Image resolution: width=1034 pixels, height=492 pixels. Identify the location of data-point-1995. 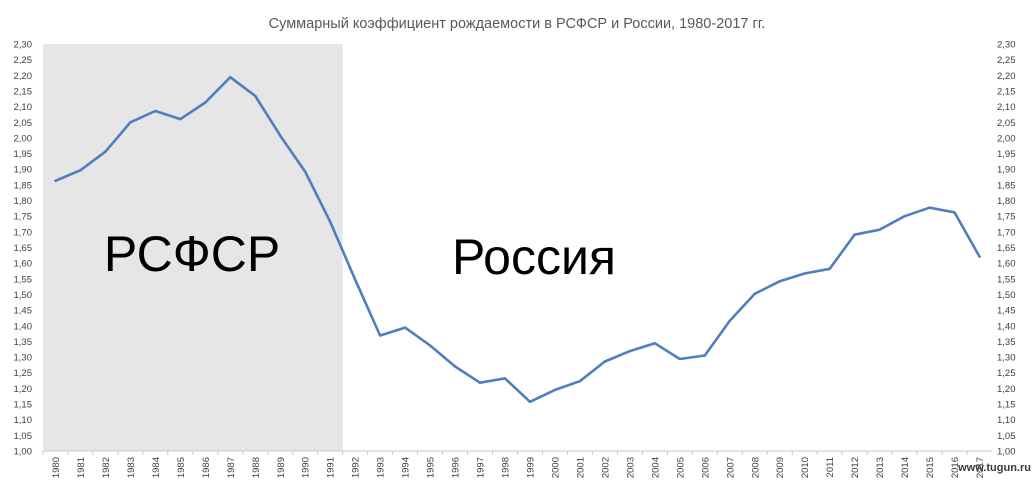
(430, 345).